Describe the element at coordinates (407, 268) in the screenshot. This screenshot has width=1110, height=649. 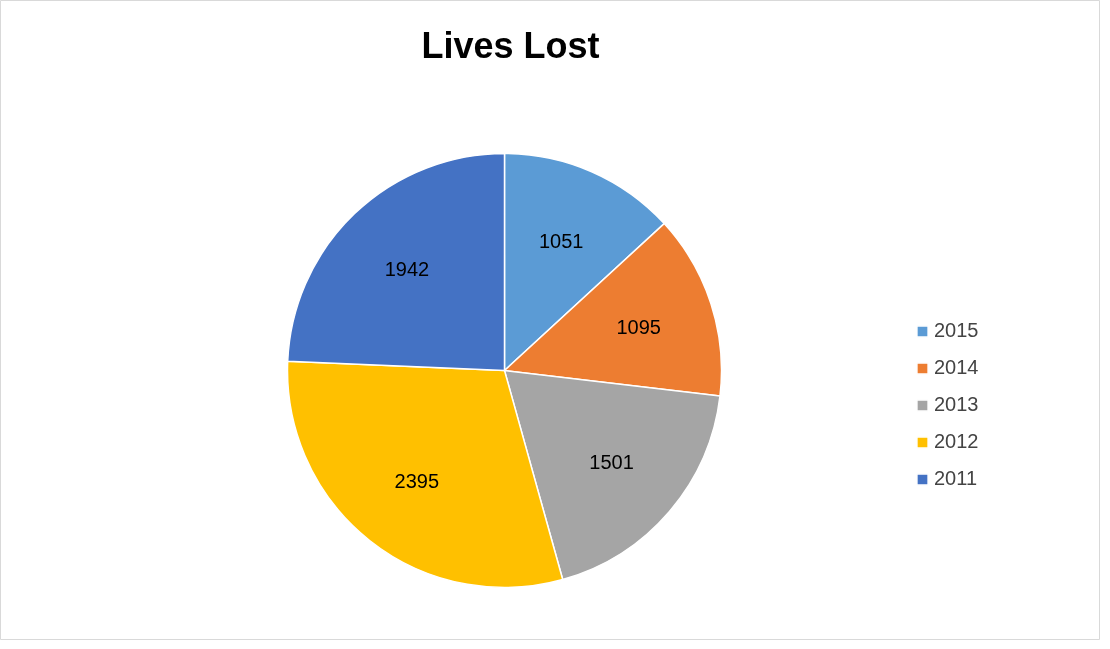
I see `data-label: 1942` at that location.